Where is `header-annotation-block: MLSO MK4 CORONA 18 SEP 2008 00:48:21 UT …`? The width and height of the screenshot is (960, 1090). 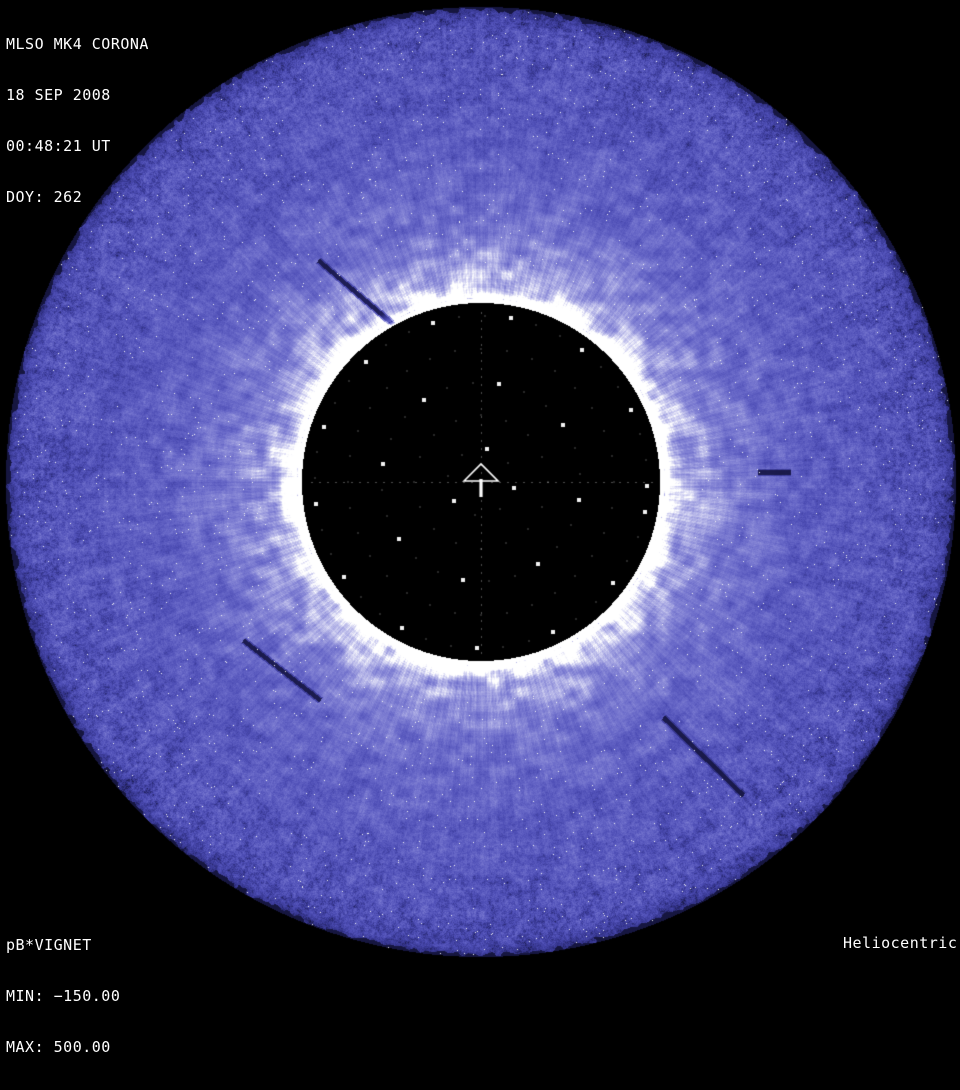 header-annotation-block: MLSO MK4 CORONA 18 SEP 2008 00:48:21 UT … is located at coordinates (77, 121).